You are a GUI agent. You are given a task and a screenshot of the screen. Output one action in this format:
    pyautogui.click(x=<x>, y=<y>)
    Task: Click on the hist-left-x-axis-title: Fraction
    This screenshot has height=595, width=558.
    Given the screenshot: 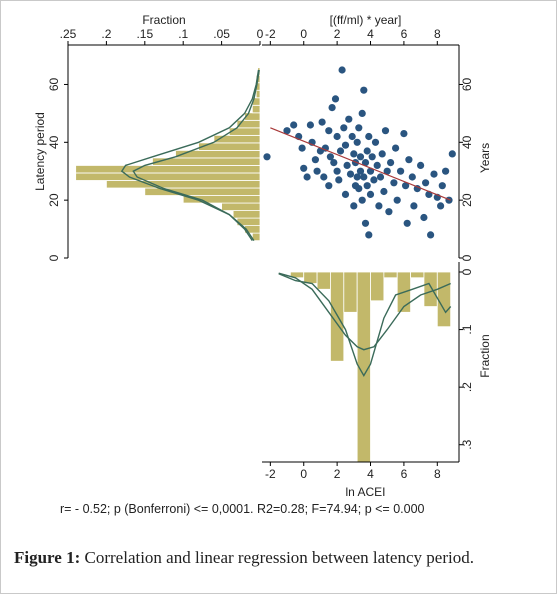 What is the action you would take?
    pyautogui.click(x=163, y=20)
    